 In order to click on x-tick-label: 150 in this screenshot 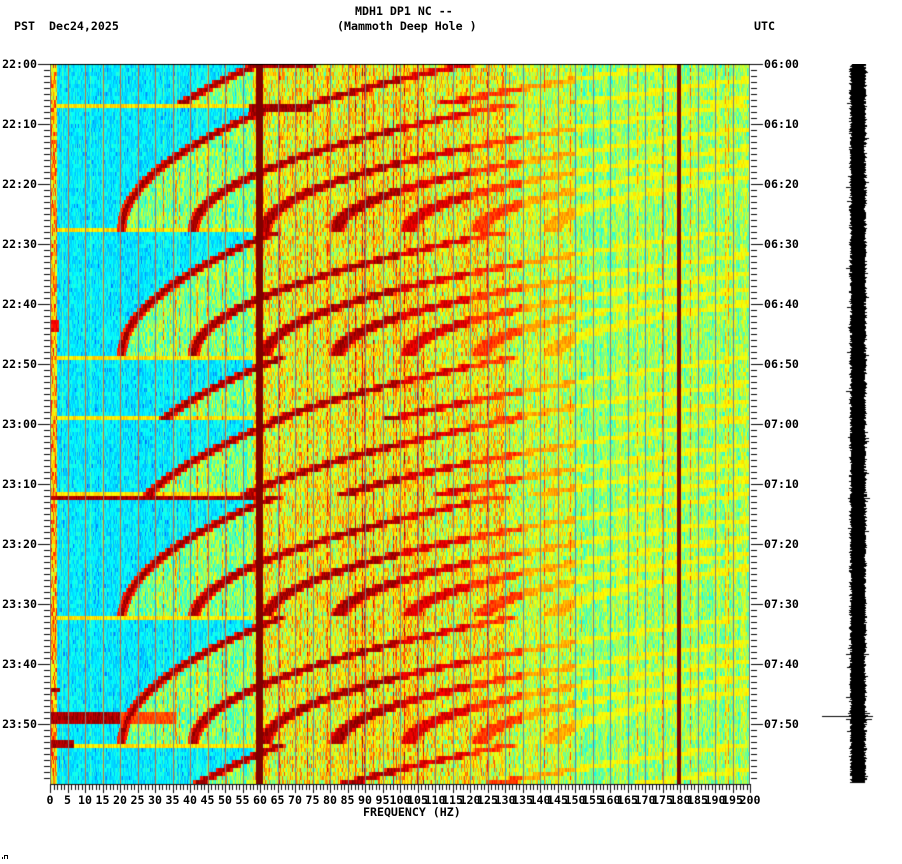, I will do `click(575, 800)`.